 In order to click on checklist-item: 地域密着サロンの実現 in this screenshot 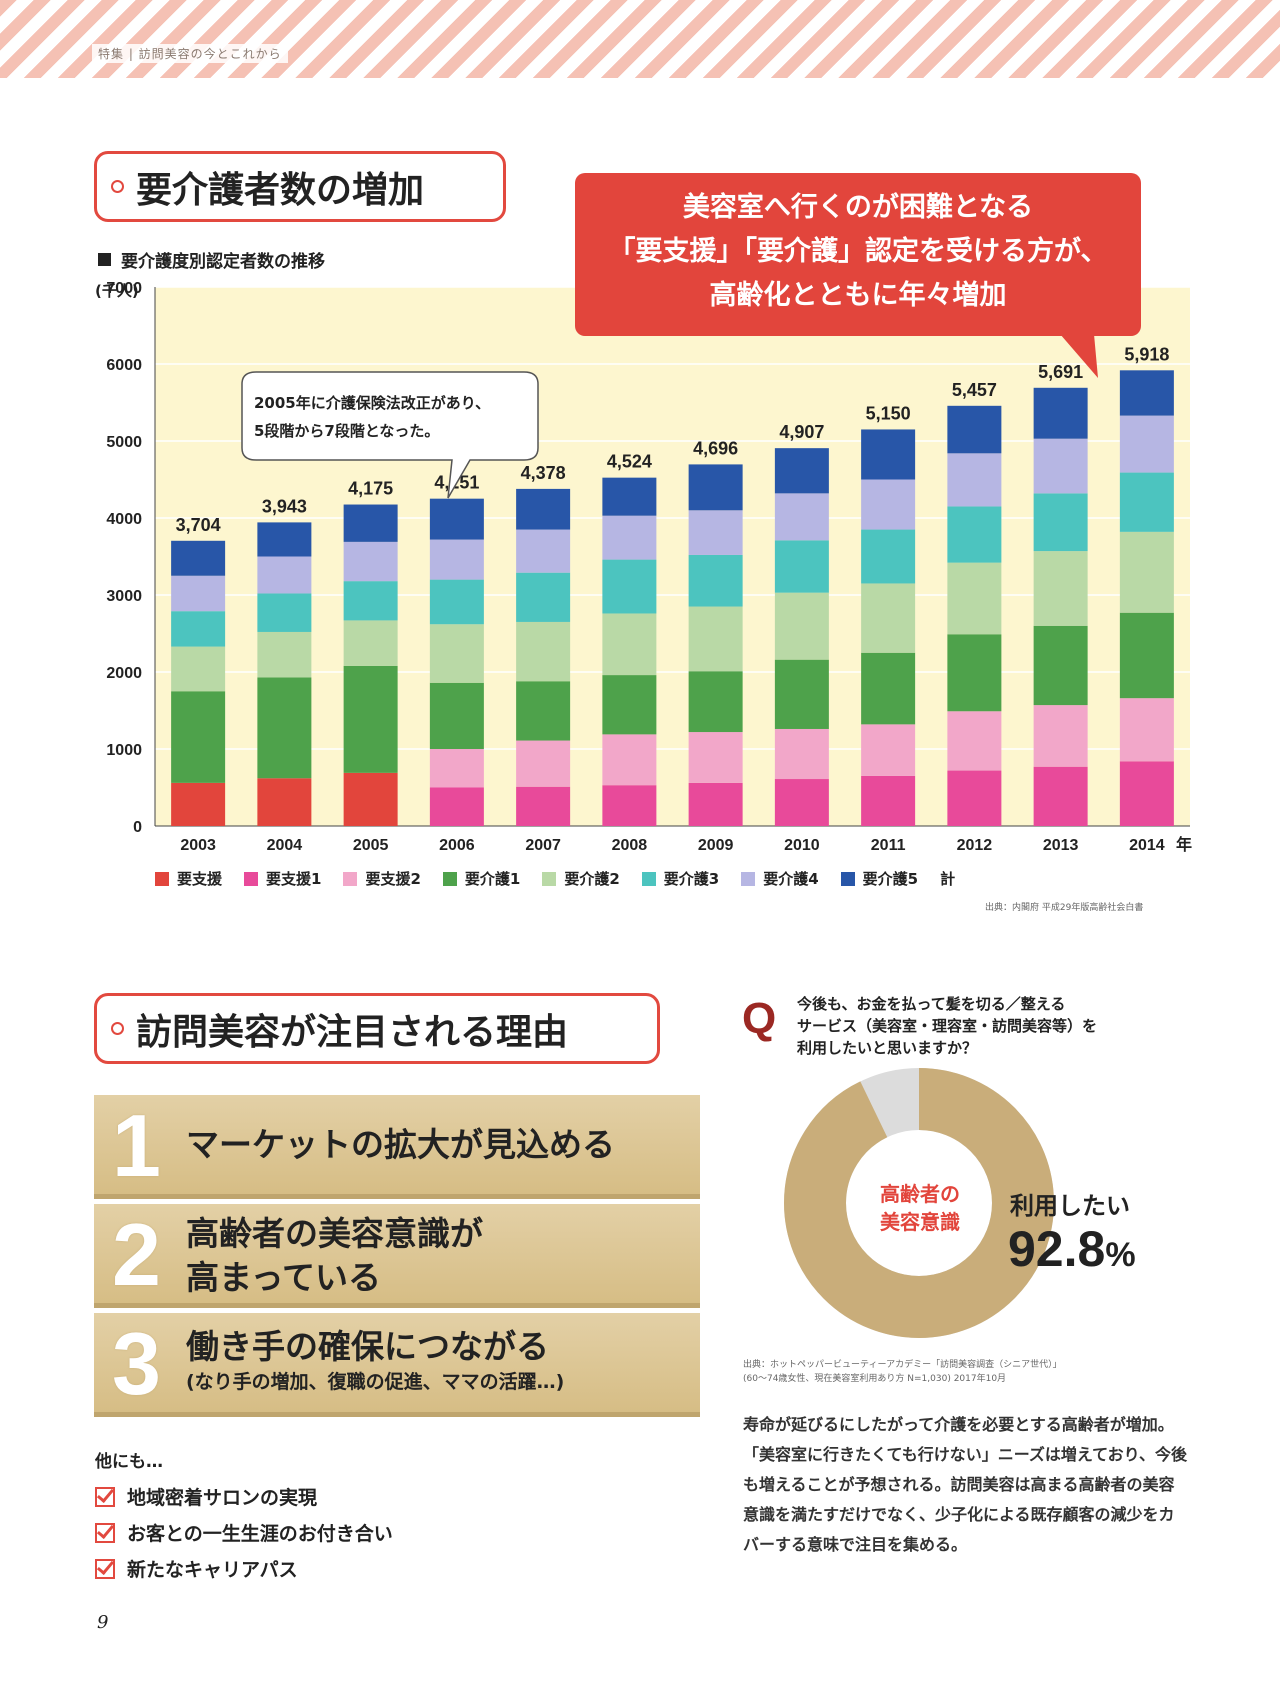, I will do `click(206, 1496)`.